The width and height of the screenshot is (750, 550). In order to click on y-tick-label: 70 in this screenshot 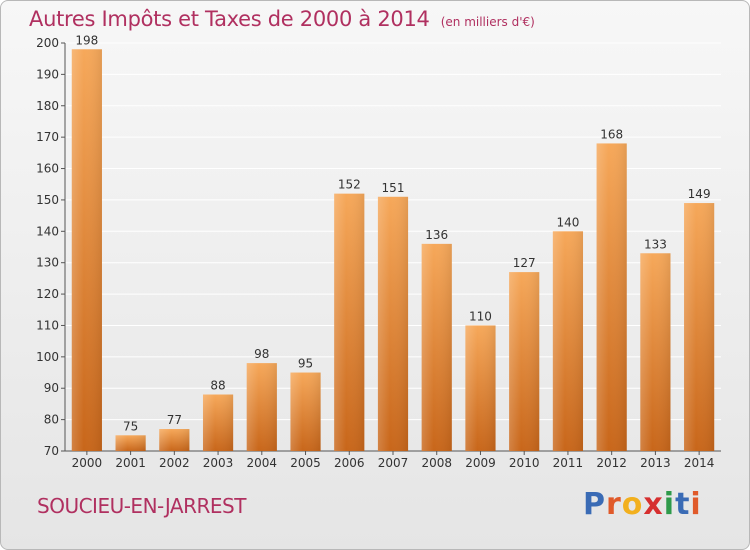, I will do `click(51, 451)`.